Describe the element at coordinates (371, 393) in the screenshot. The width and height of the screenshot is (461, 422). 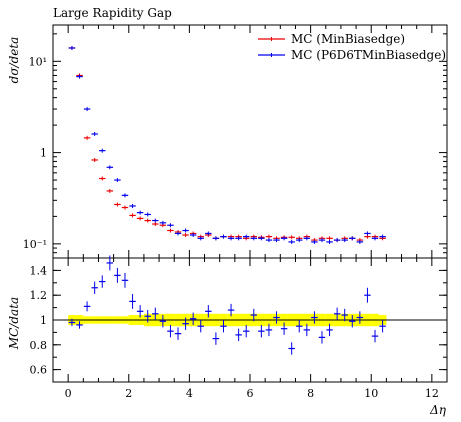
I see `x-tick-label: 10` at that location.